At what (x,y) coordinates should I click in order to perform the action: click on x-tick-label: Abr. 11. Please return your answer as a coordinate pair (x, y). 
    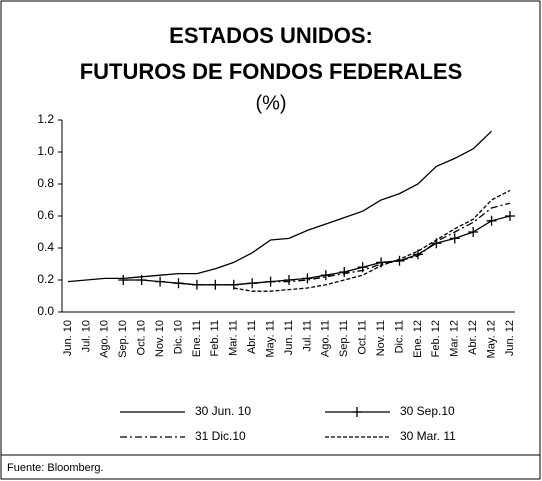
    Looking at the image, I should click on (252, 337).